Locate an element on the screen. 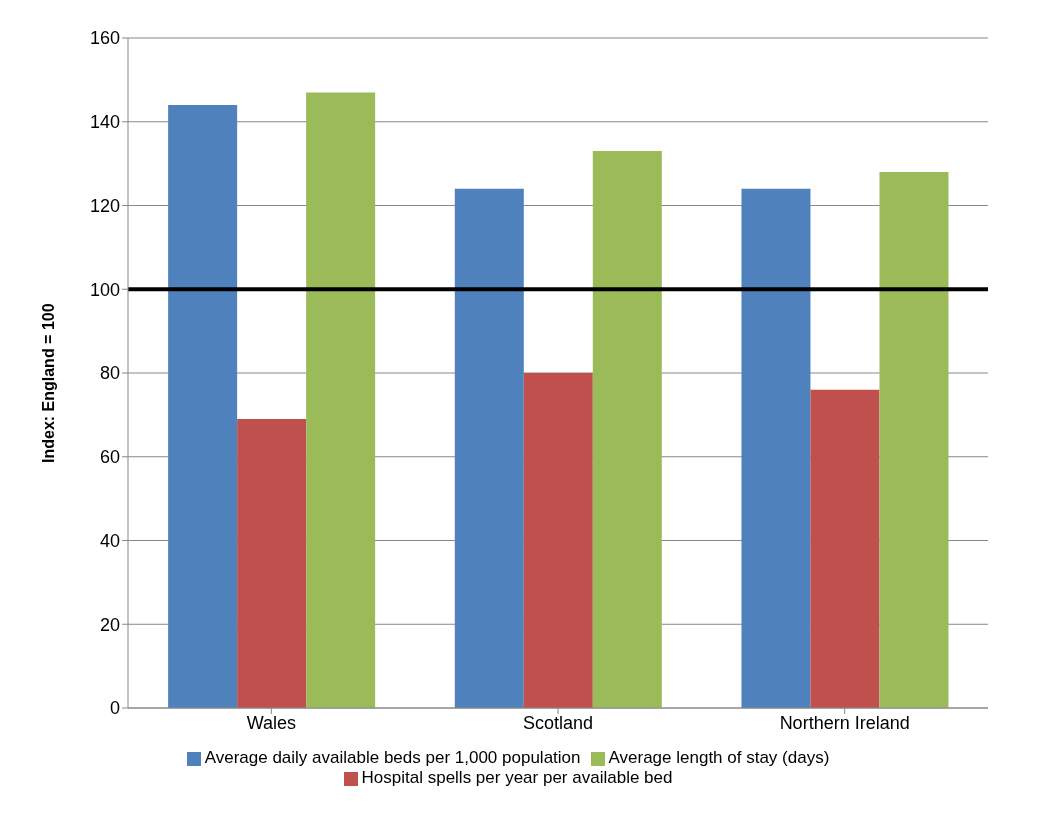 The image size is (1045, 816). y-axis-title: Index: England = 100 is located at coordinates (48, 383).